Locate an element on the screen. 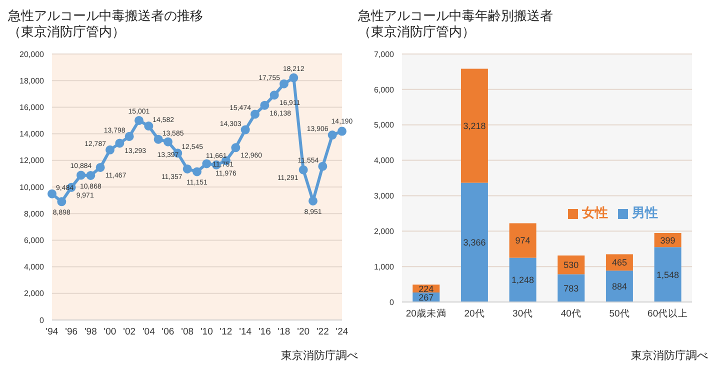 This screenshot has width=716, height=373. data-label: 3,218 is located at coordinates (474, 125).